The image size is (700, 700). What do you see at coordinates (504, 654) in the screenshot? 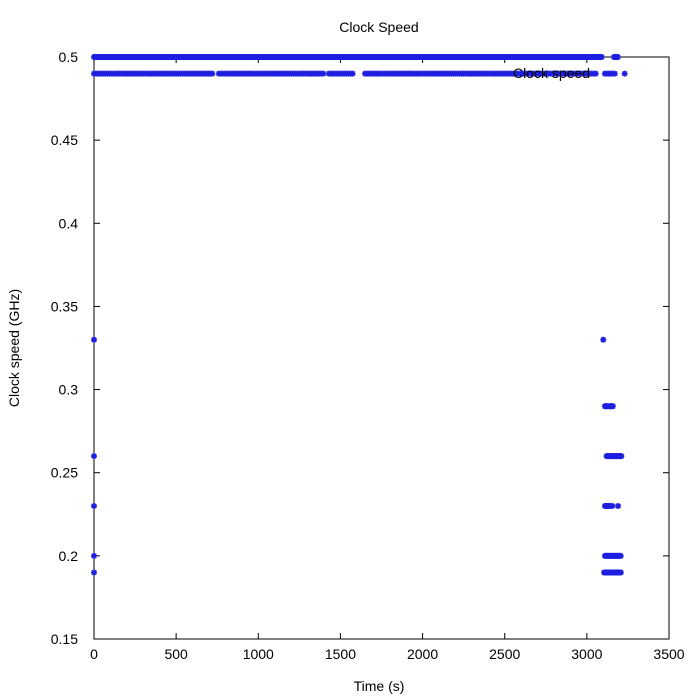
I see `x-tick-label: 2500` at bounding box center [504, 654].